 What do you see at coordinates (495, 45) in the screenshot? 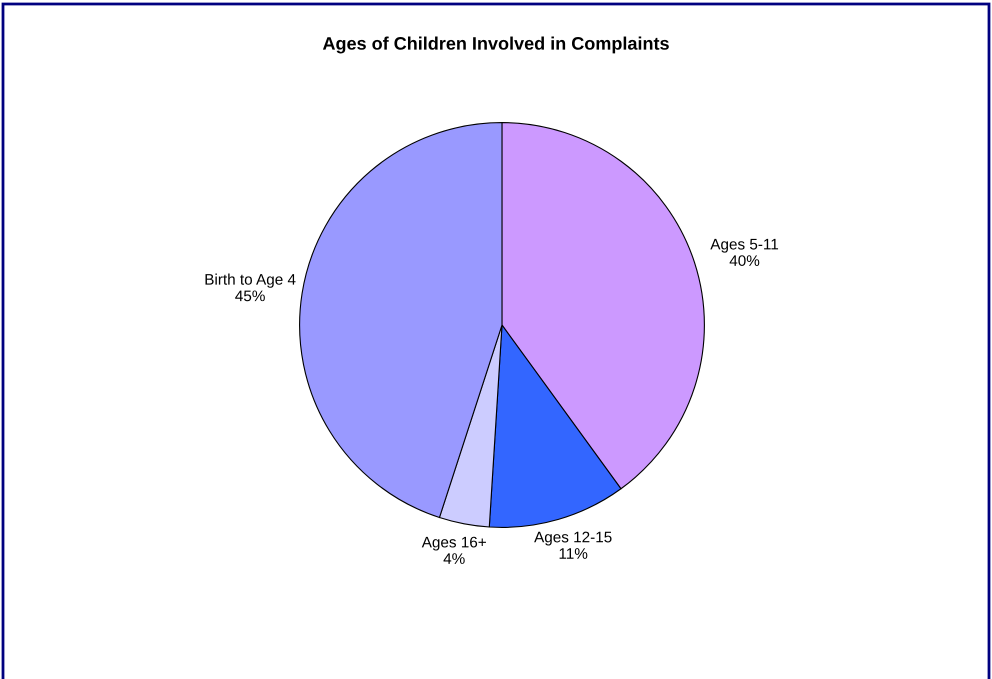
I see `chart-title: Ages of Children Involved in Complaints` at bounding box center [495, 45].